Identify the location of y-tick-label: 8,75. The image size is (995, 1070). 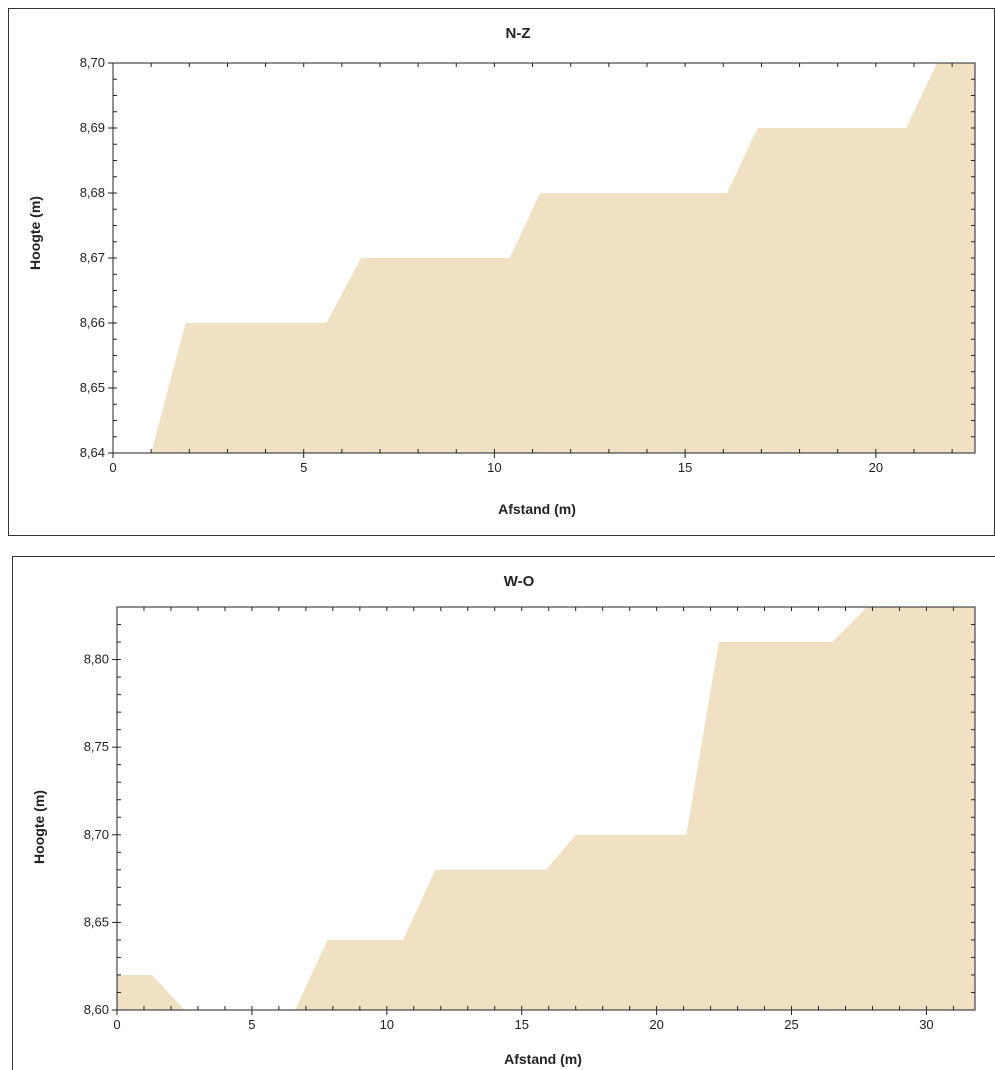
(96, 746).